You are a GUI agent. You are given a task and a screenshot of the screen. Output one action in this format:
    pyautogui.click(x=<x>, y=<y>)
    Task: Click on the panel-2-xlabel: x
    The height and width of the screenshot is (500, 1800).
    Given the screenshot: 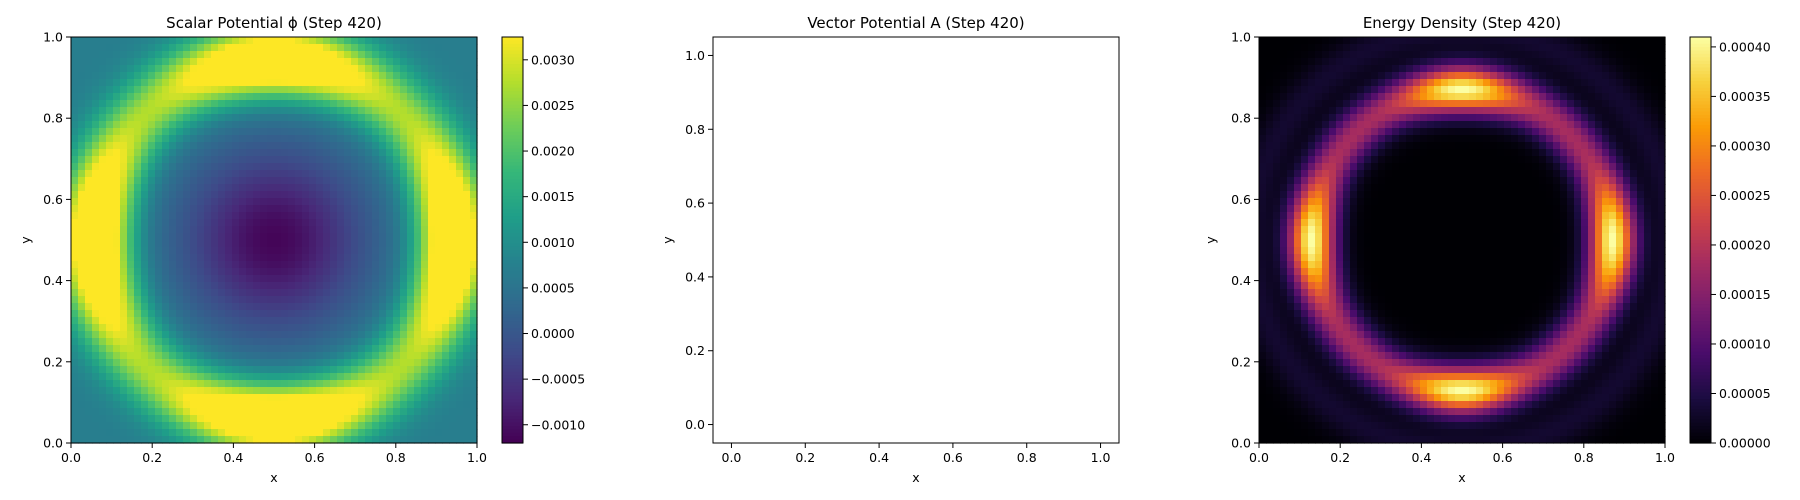 What is the action you would take?
    pyautogui.click(x=915, y=477)
    